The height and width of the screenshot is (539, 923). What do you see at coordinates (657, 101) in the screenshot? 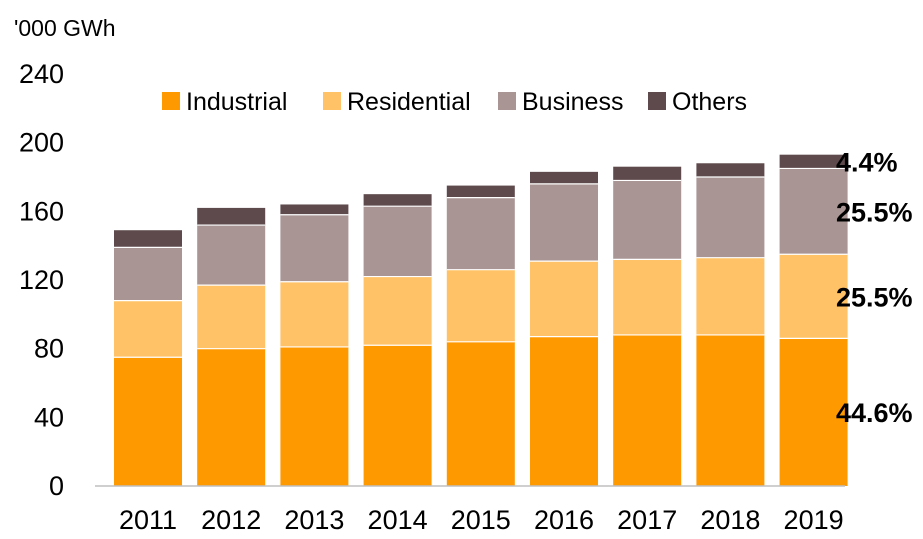
I see `legend-swatch-others` at bounding box center [657, 101].